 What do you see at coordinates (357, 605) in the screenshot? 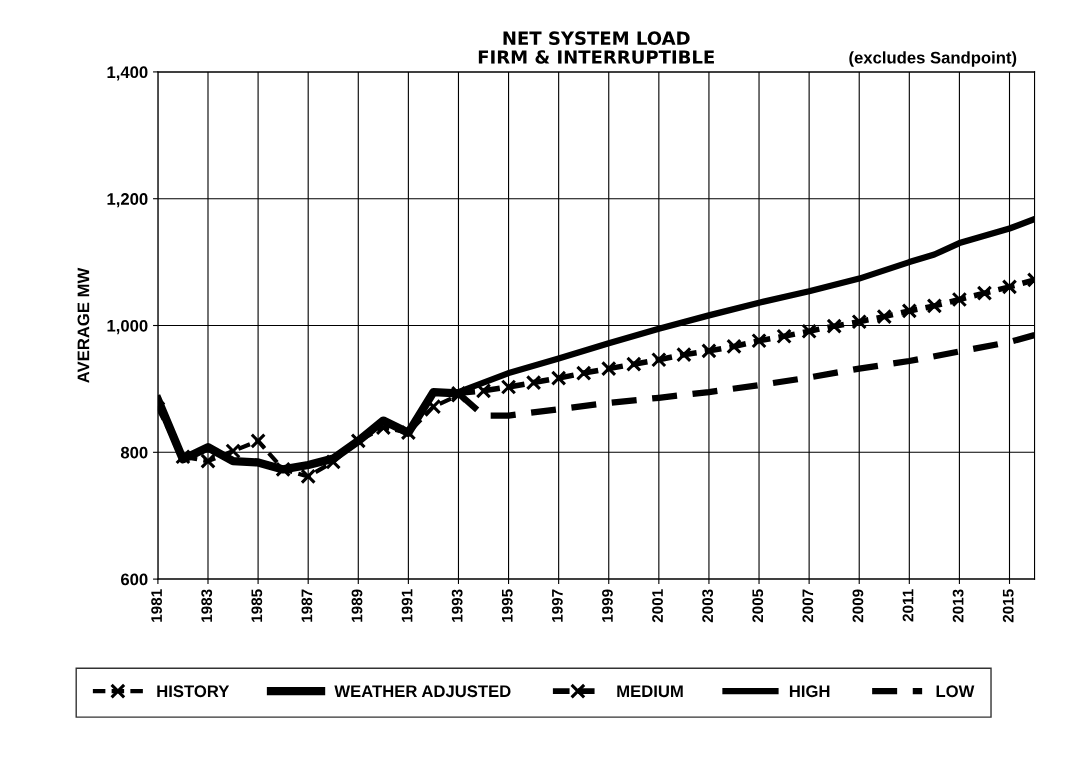
I see `x-tick-label: 1989` at bounding box center [357, 605].